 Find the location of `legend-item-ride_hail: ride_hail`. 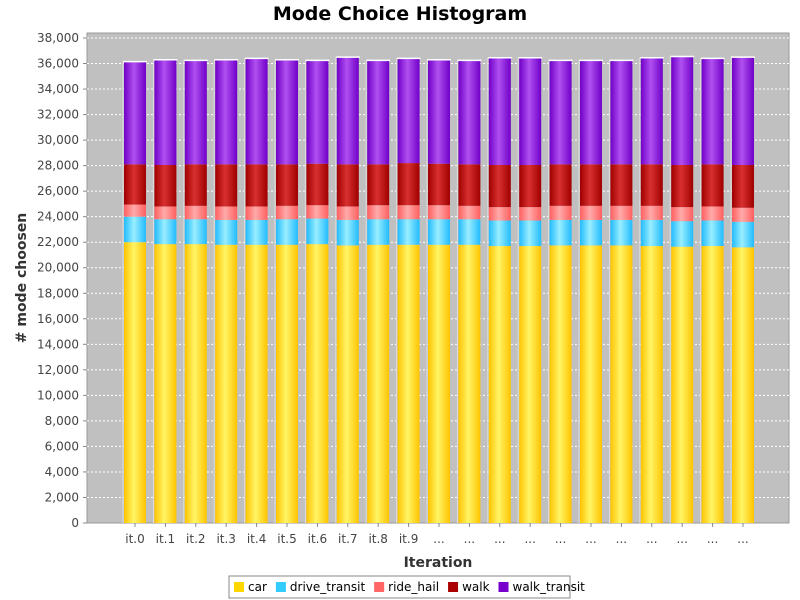

legend-item-ride_hail: ride_hail is located at coordinates (406, 587).